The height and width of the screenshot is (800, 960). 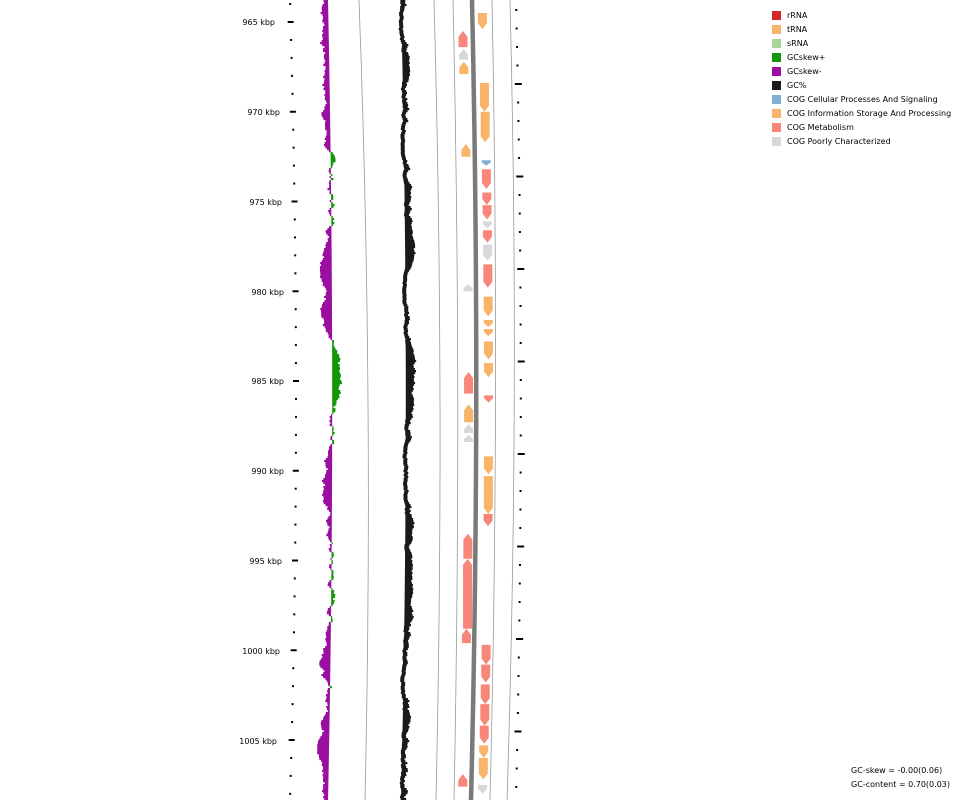 I want to click on legend-label: COG Cellular Processes And Signaling, so click(x=862, y=99).